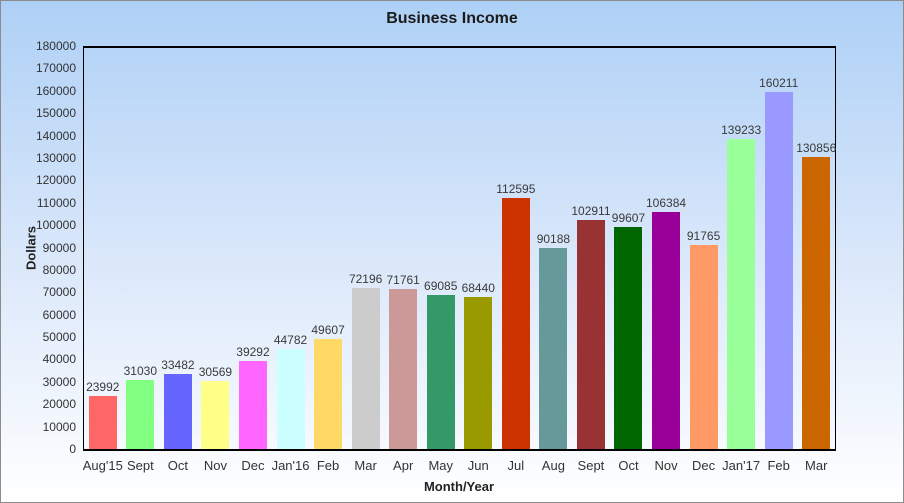 Image resolution: width=904 pixels, height=503 pixels. I want to click on bar-value-label: 72196, so click(365, 279).